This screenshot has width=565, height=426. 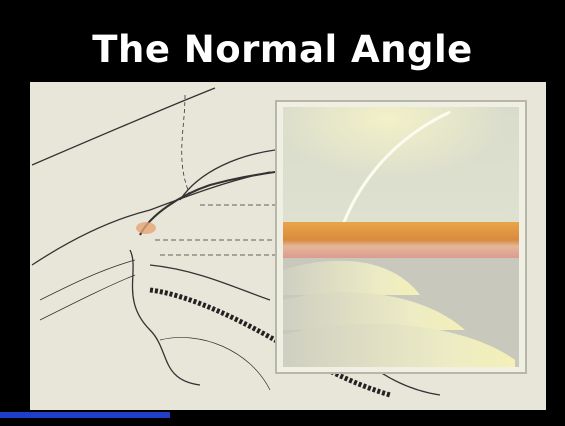 I want to click on glow, so click(x=401, y=167).